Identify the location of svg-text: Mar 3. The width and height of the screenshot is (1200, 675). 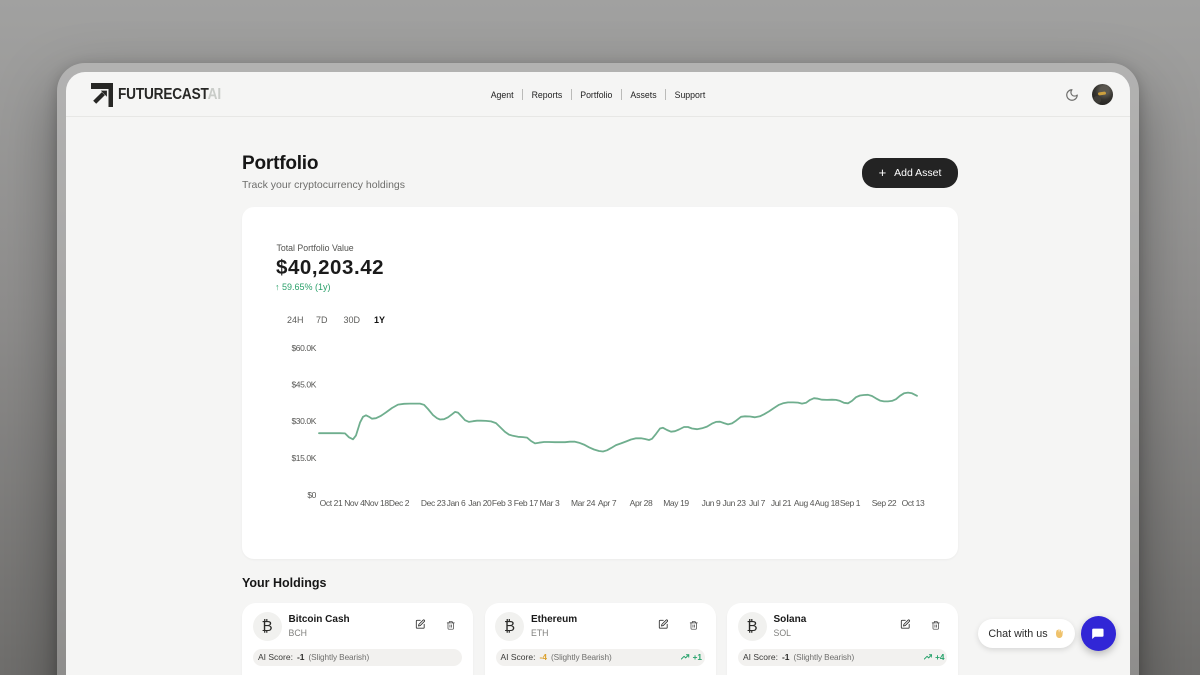
(550, 503).